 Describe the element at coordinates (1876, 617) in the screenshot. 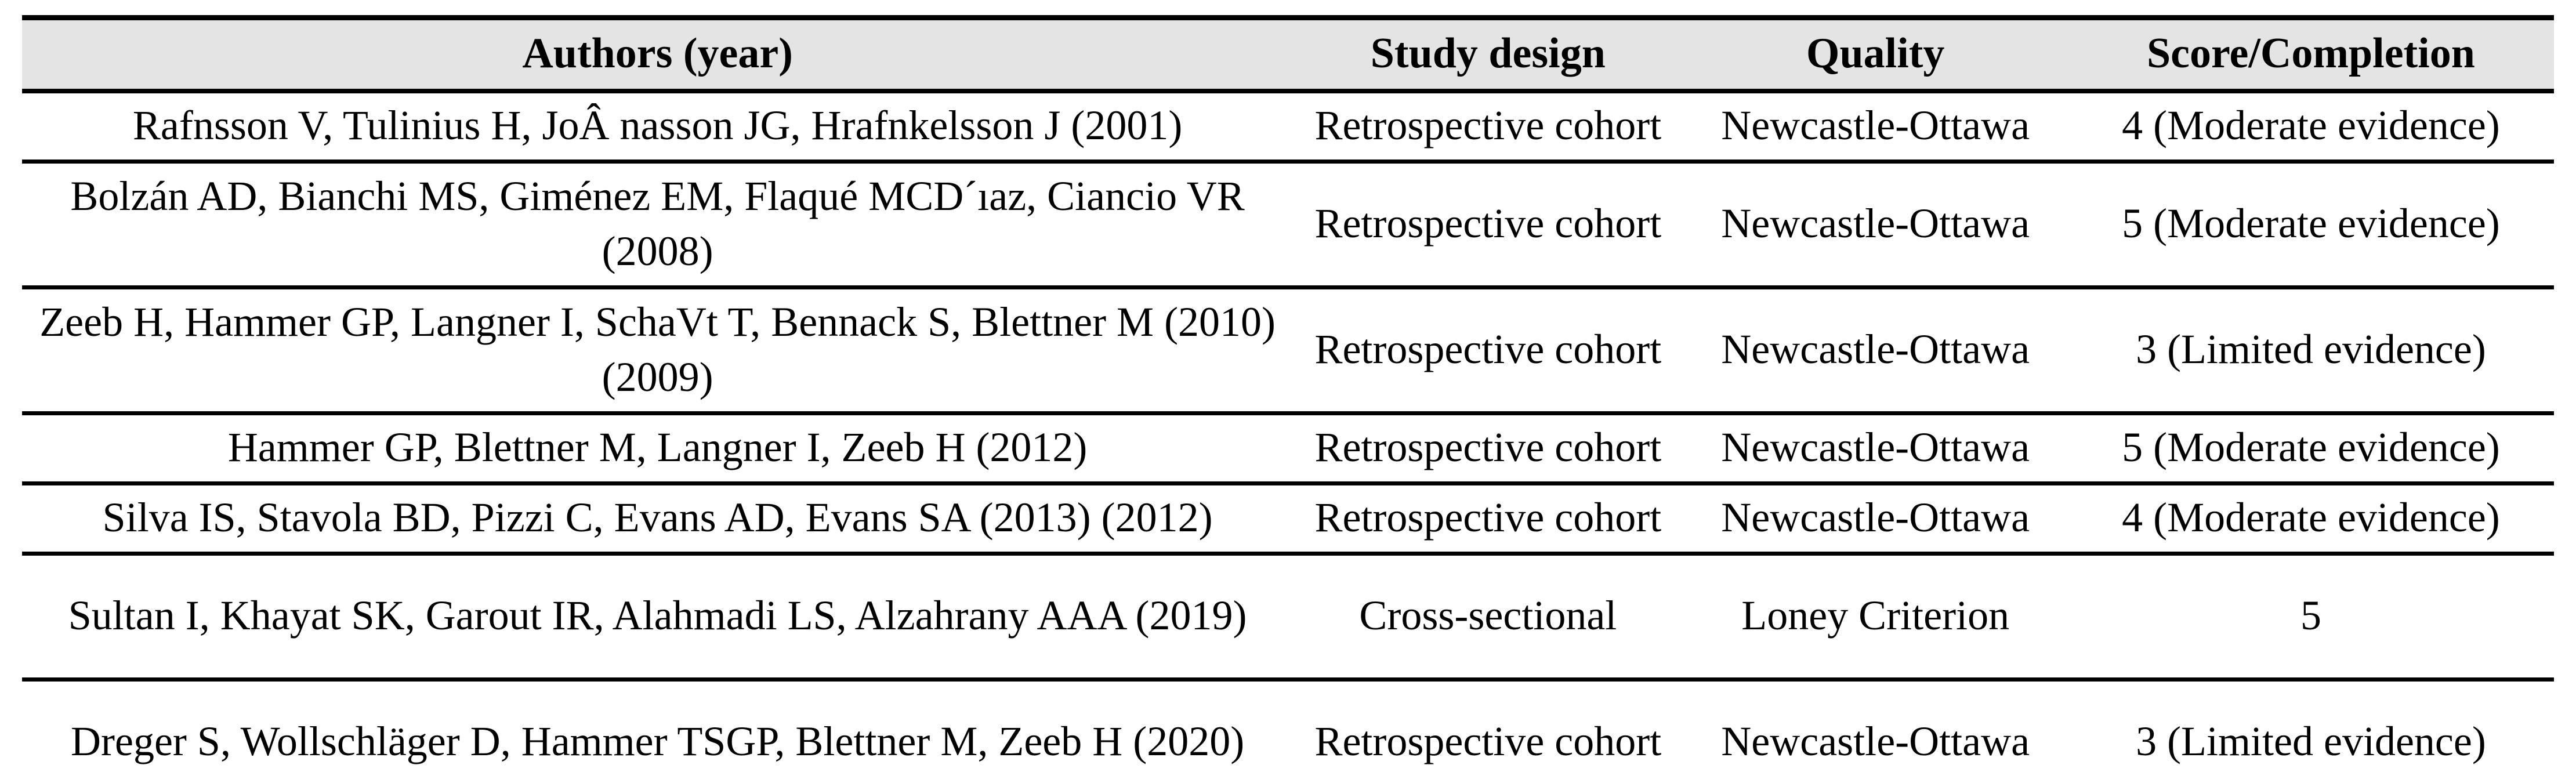

I see `quality-cell: Loney Criterion` at that location.